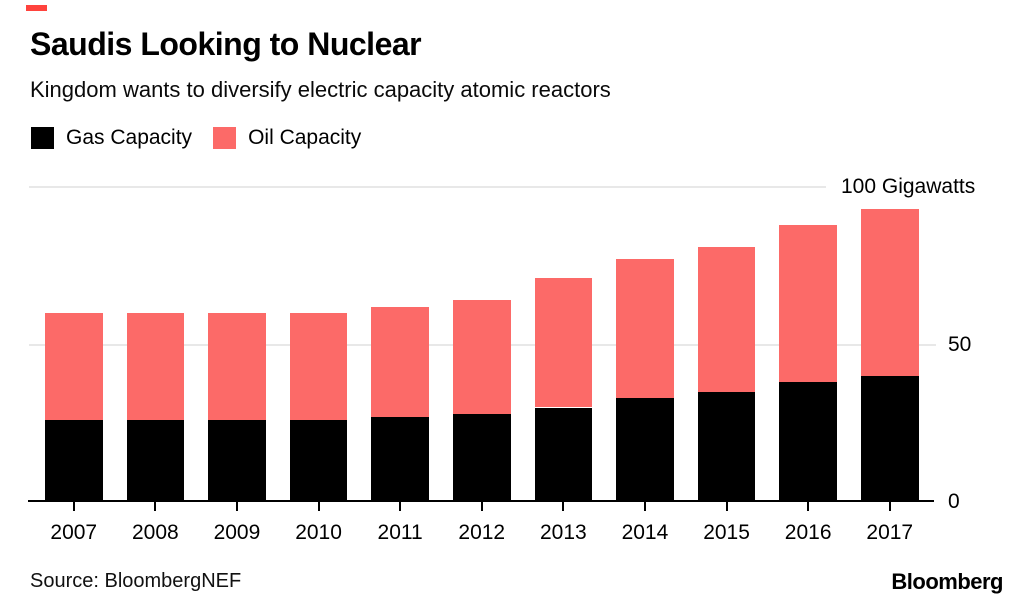 The image size is (1024, 607). I want to click on x-axis-label-2012: 2012, so click(482, 532).